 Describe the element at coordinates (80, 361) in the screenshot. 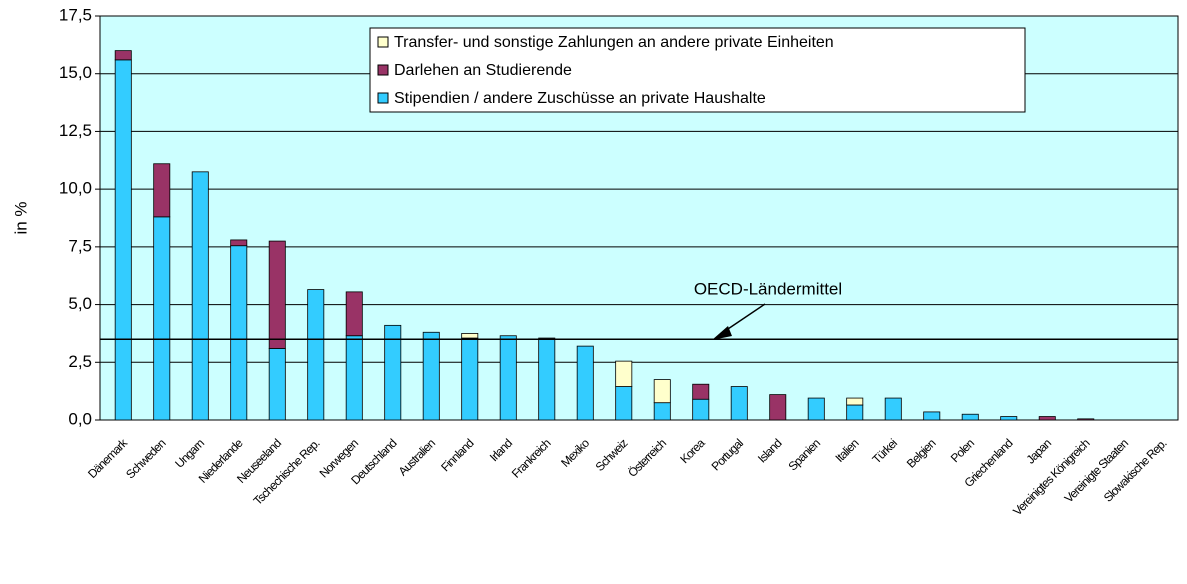

I see `y-tick-label: 2,5` at that location.